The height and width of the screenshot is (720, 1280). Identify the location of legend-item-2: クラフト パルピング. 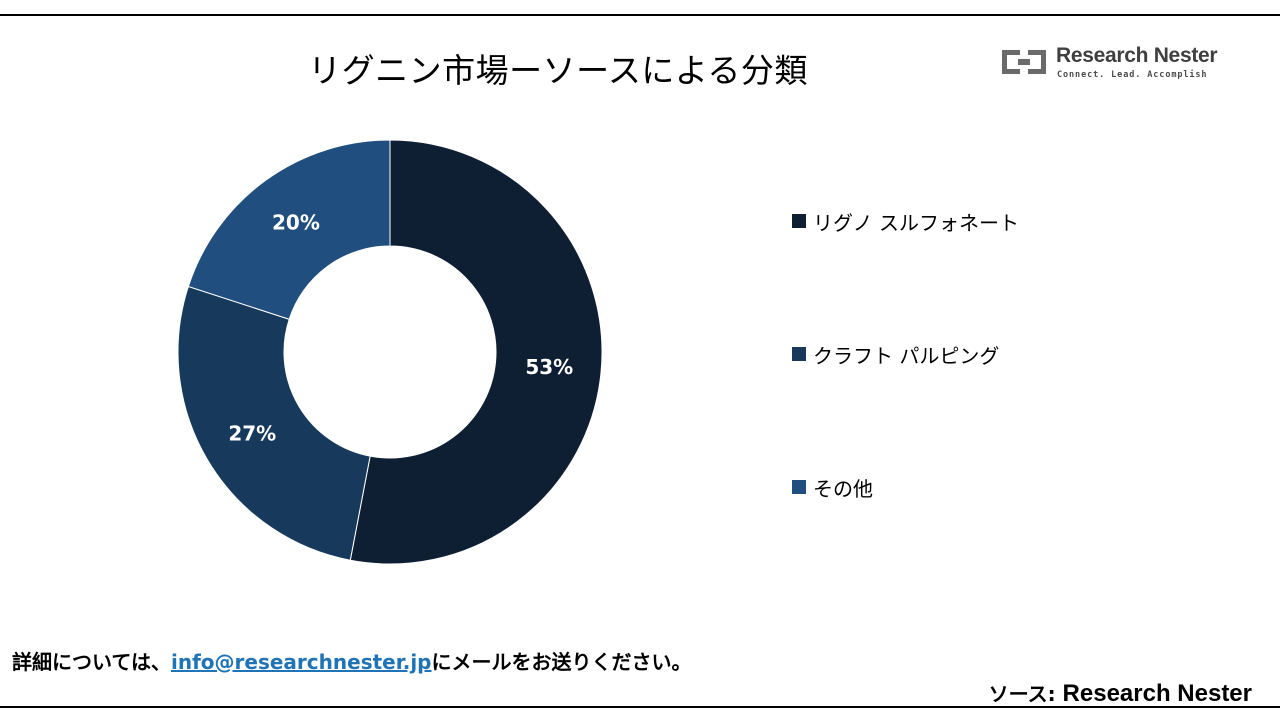
(895, 354).